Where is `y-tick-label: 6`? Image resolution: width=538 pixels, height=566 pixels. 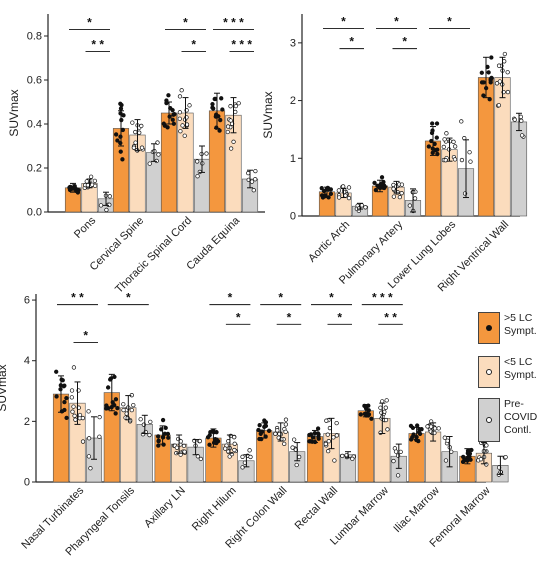 y-tick-label: 6 is located at coordinates (27, 301).